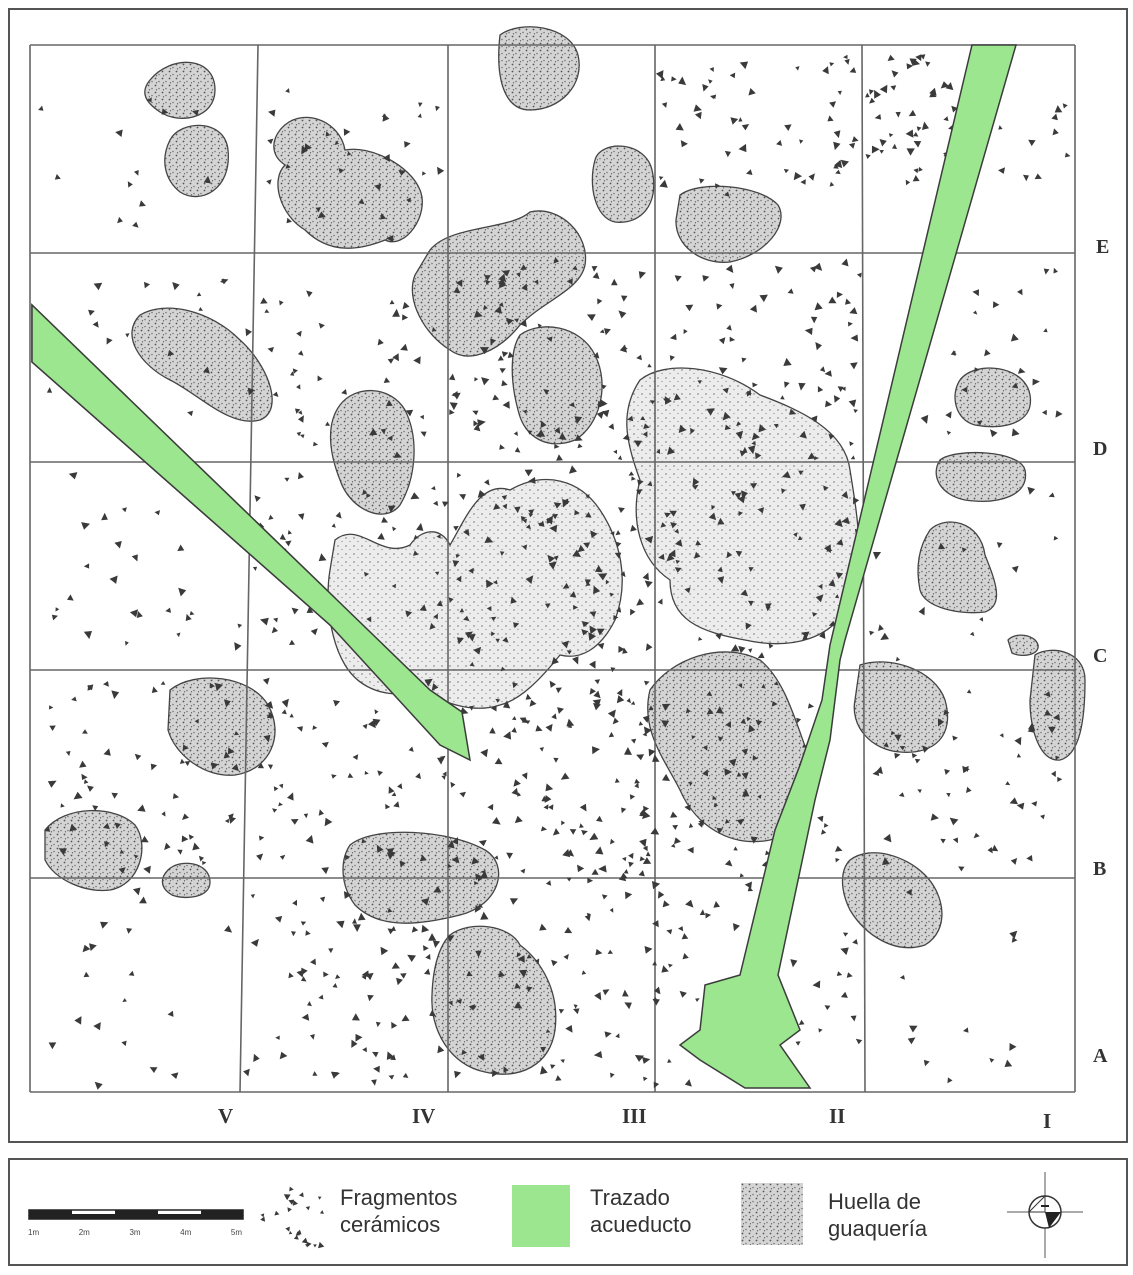 This screenshot has width=1133, height=1275. Describe the element at coordinates (1100, 1056) in the screenshot. I see `row-label-a: A` at that location.